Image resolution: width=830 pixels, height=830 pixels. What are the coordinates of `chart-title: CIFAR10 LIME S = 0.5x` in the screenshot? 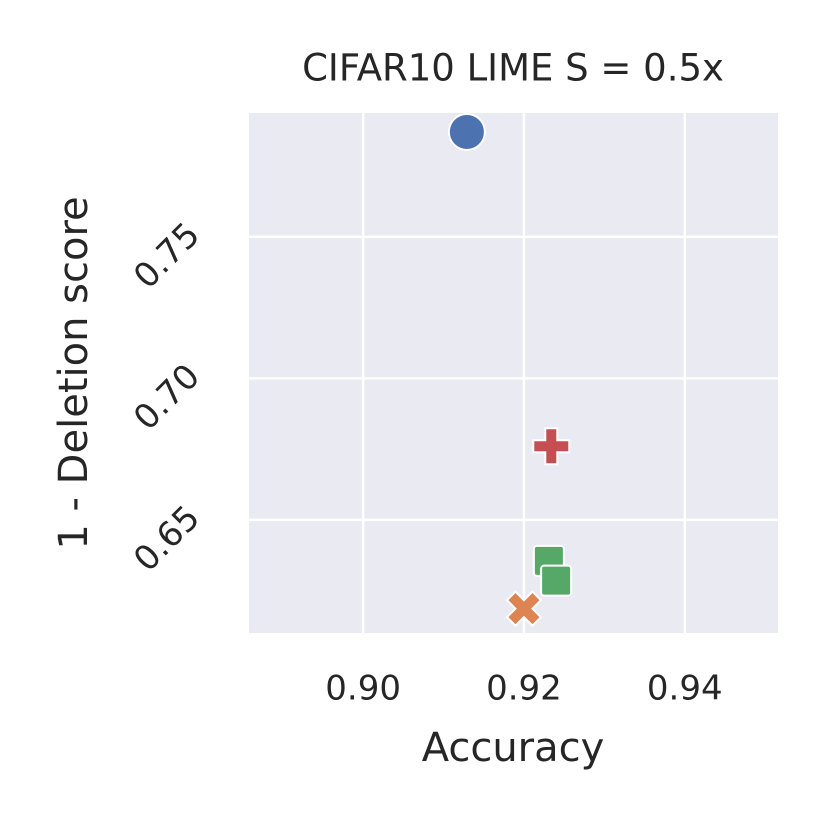 It's located at (513, 68).